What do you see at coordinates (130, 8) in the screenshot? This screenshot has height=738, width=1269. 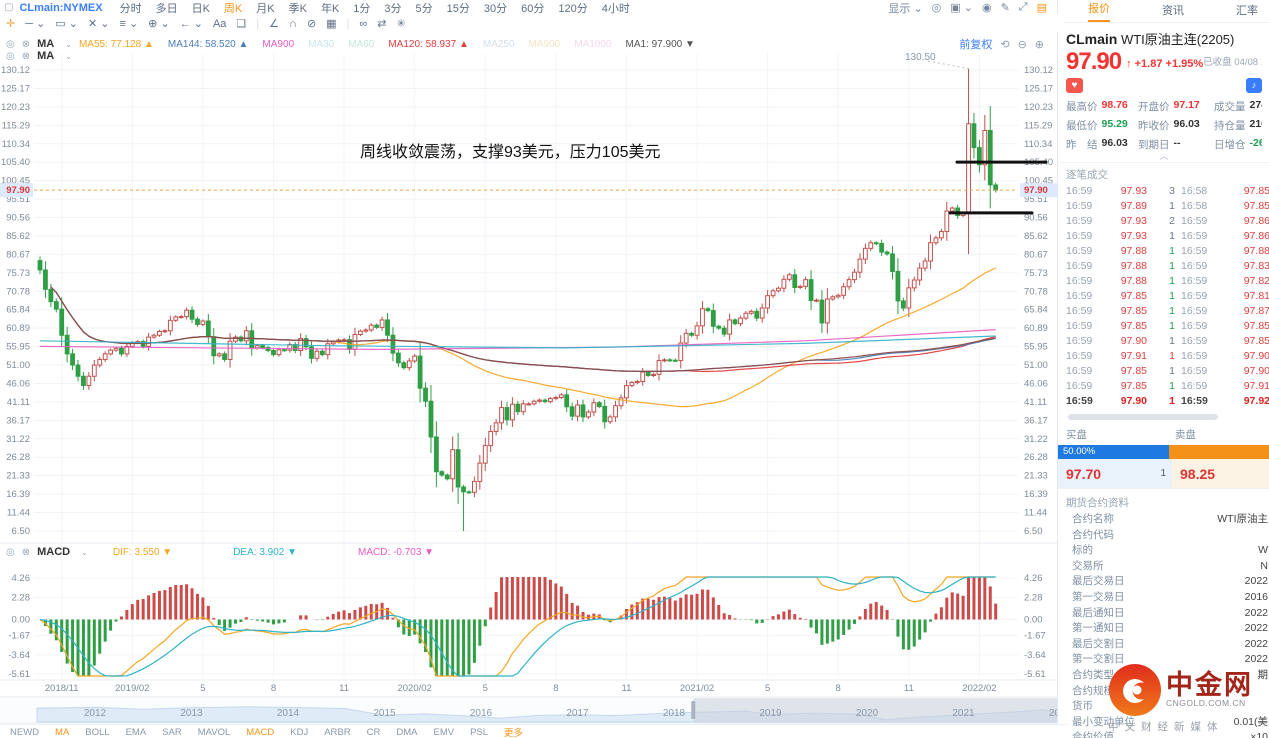 I see `period-tab-分时: 分时` at bounding box center [130, 8].